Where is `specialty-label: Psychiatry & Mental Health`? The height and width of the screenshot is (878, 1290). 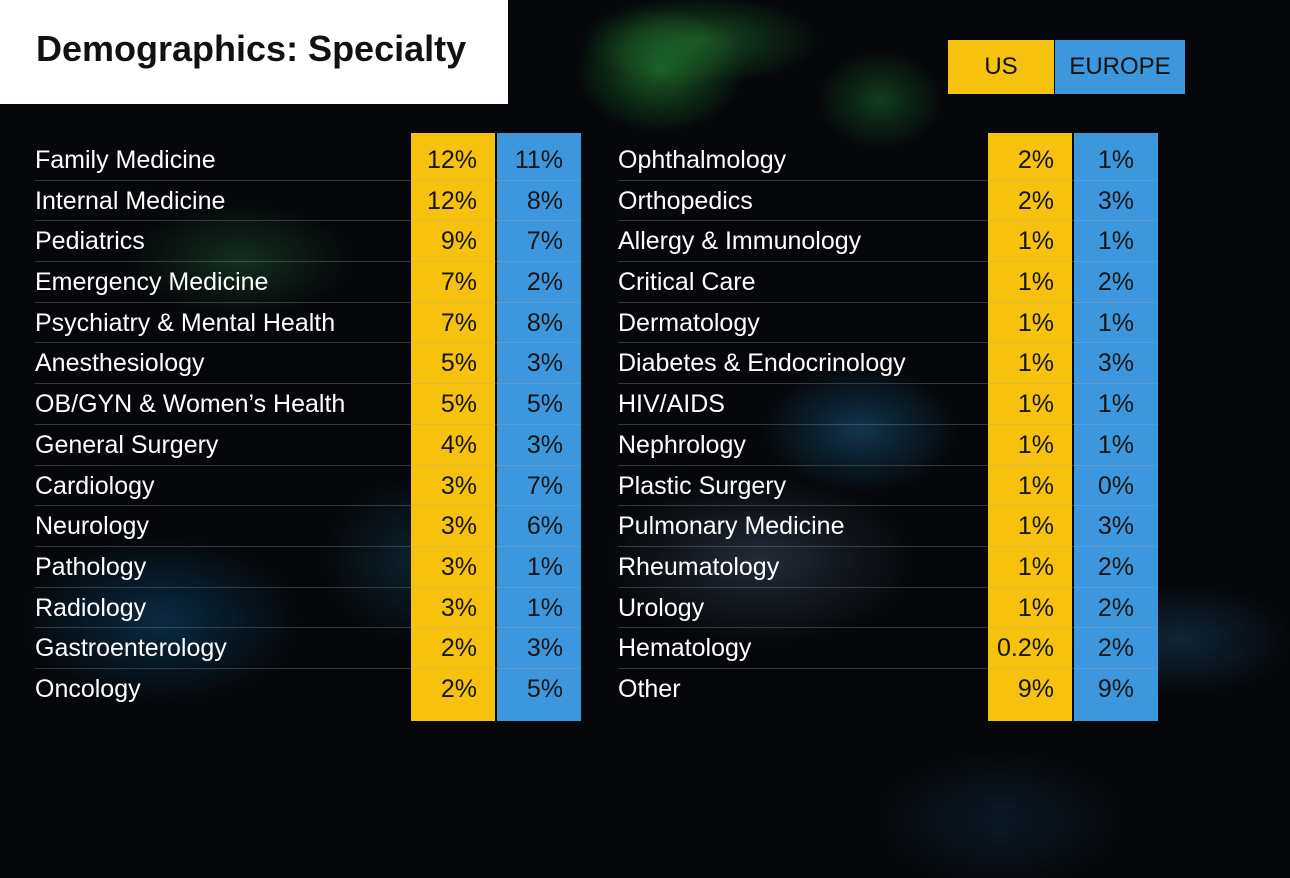
specialty-label: Psychiatry & Mental Health is located at coordinates (185, 322).